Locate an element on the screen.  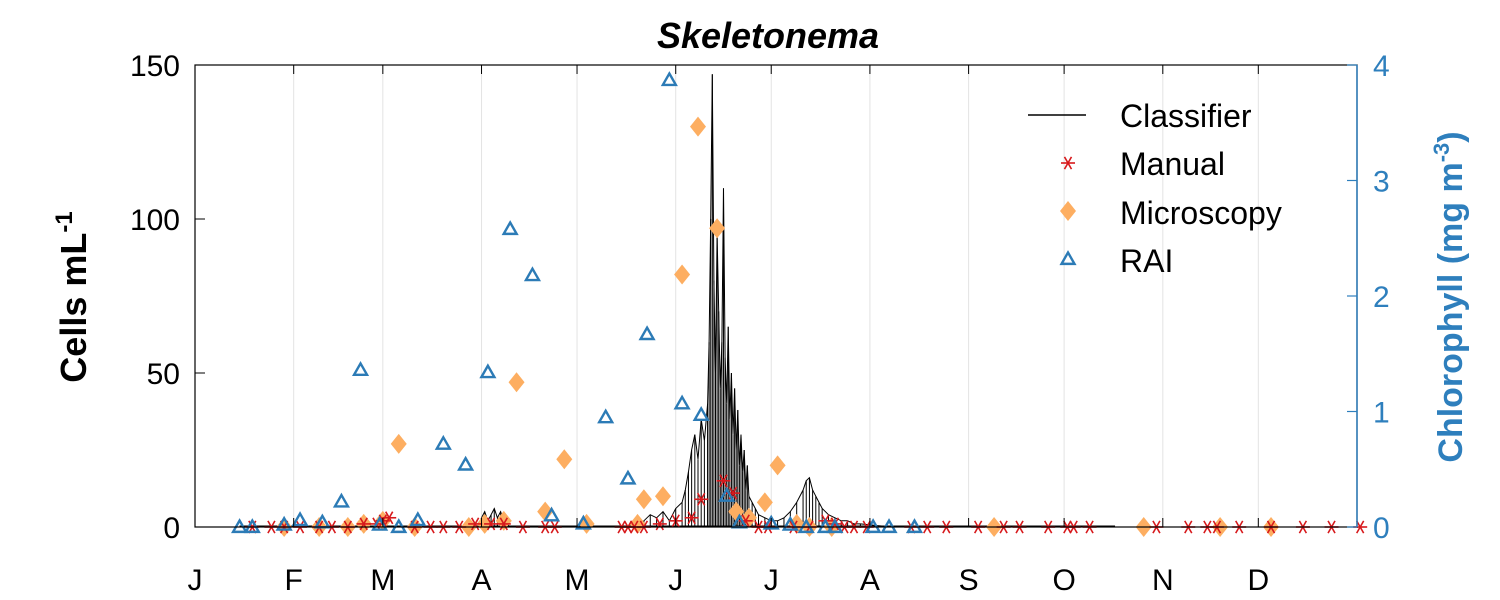
y-tick-label-right: 1 is located at coordinates (1381, 413).